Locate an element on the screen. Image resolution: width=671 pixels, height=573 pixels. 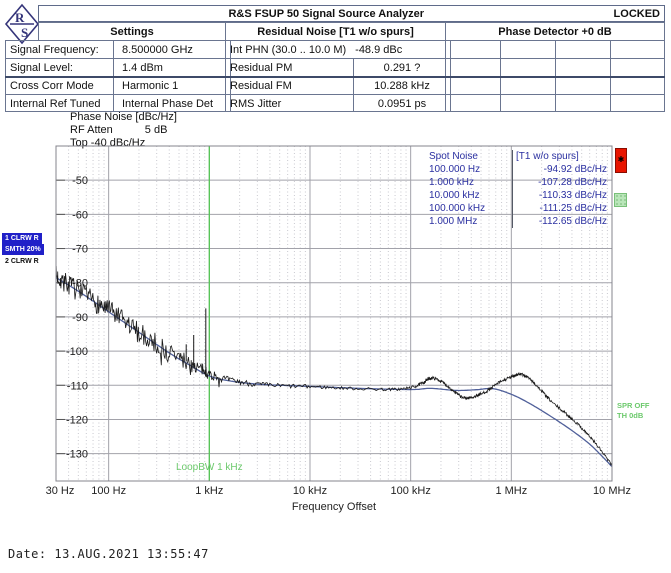
y-tick-label: -90 is located at coordinates (80, 318).